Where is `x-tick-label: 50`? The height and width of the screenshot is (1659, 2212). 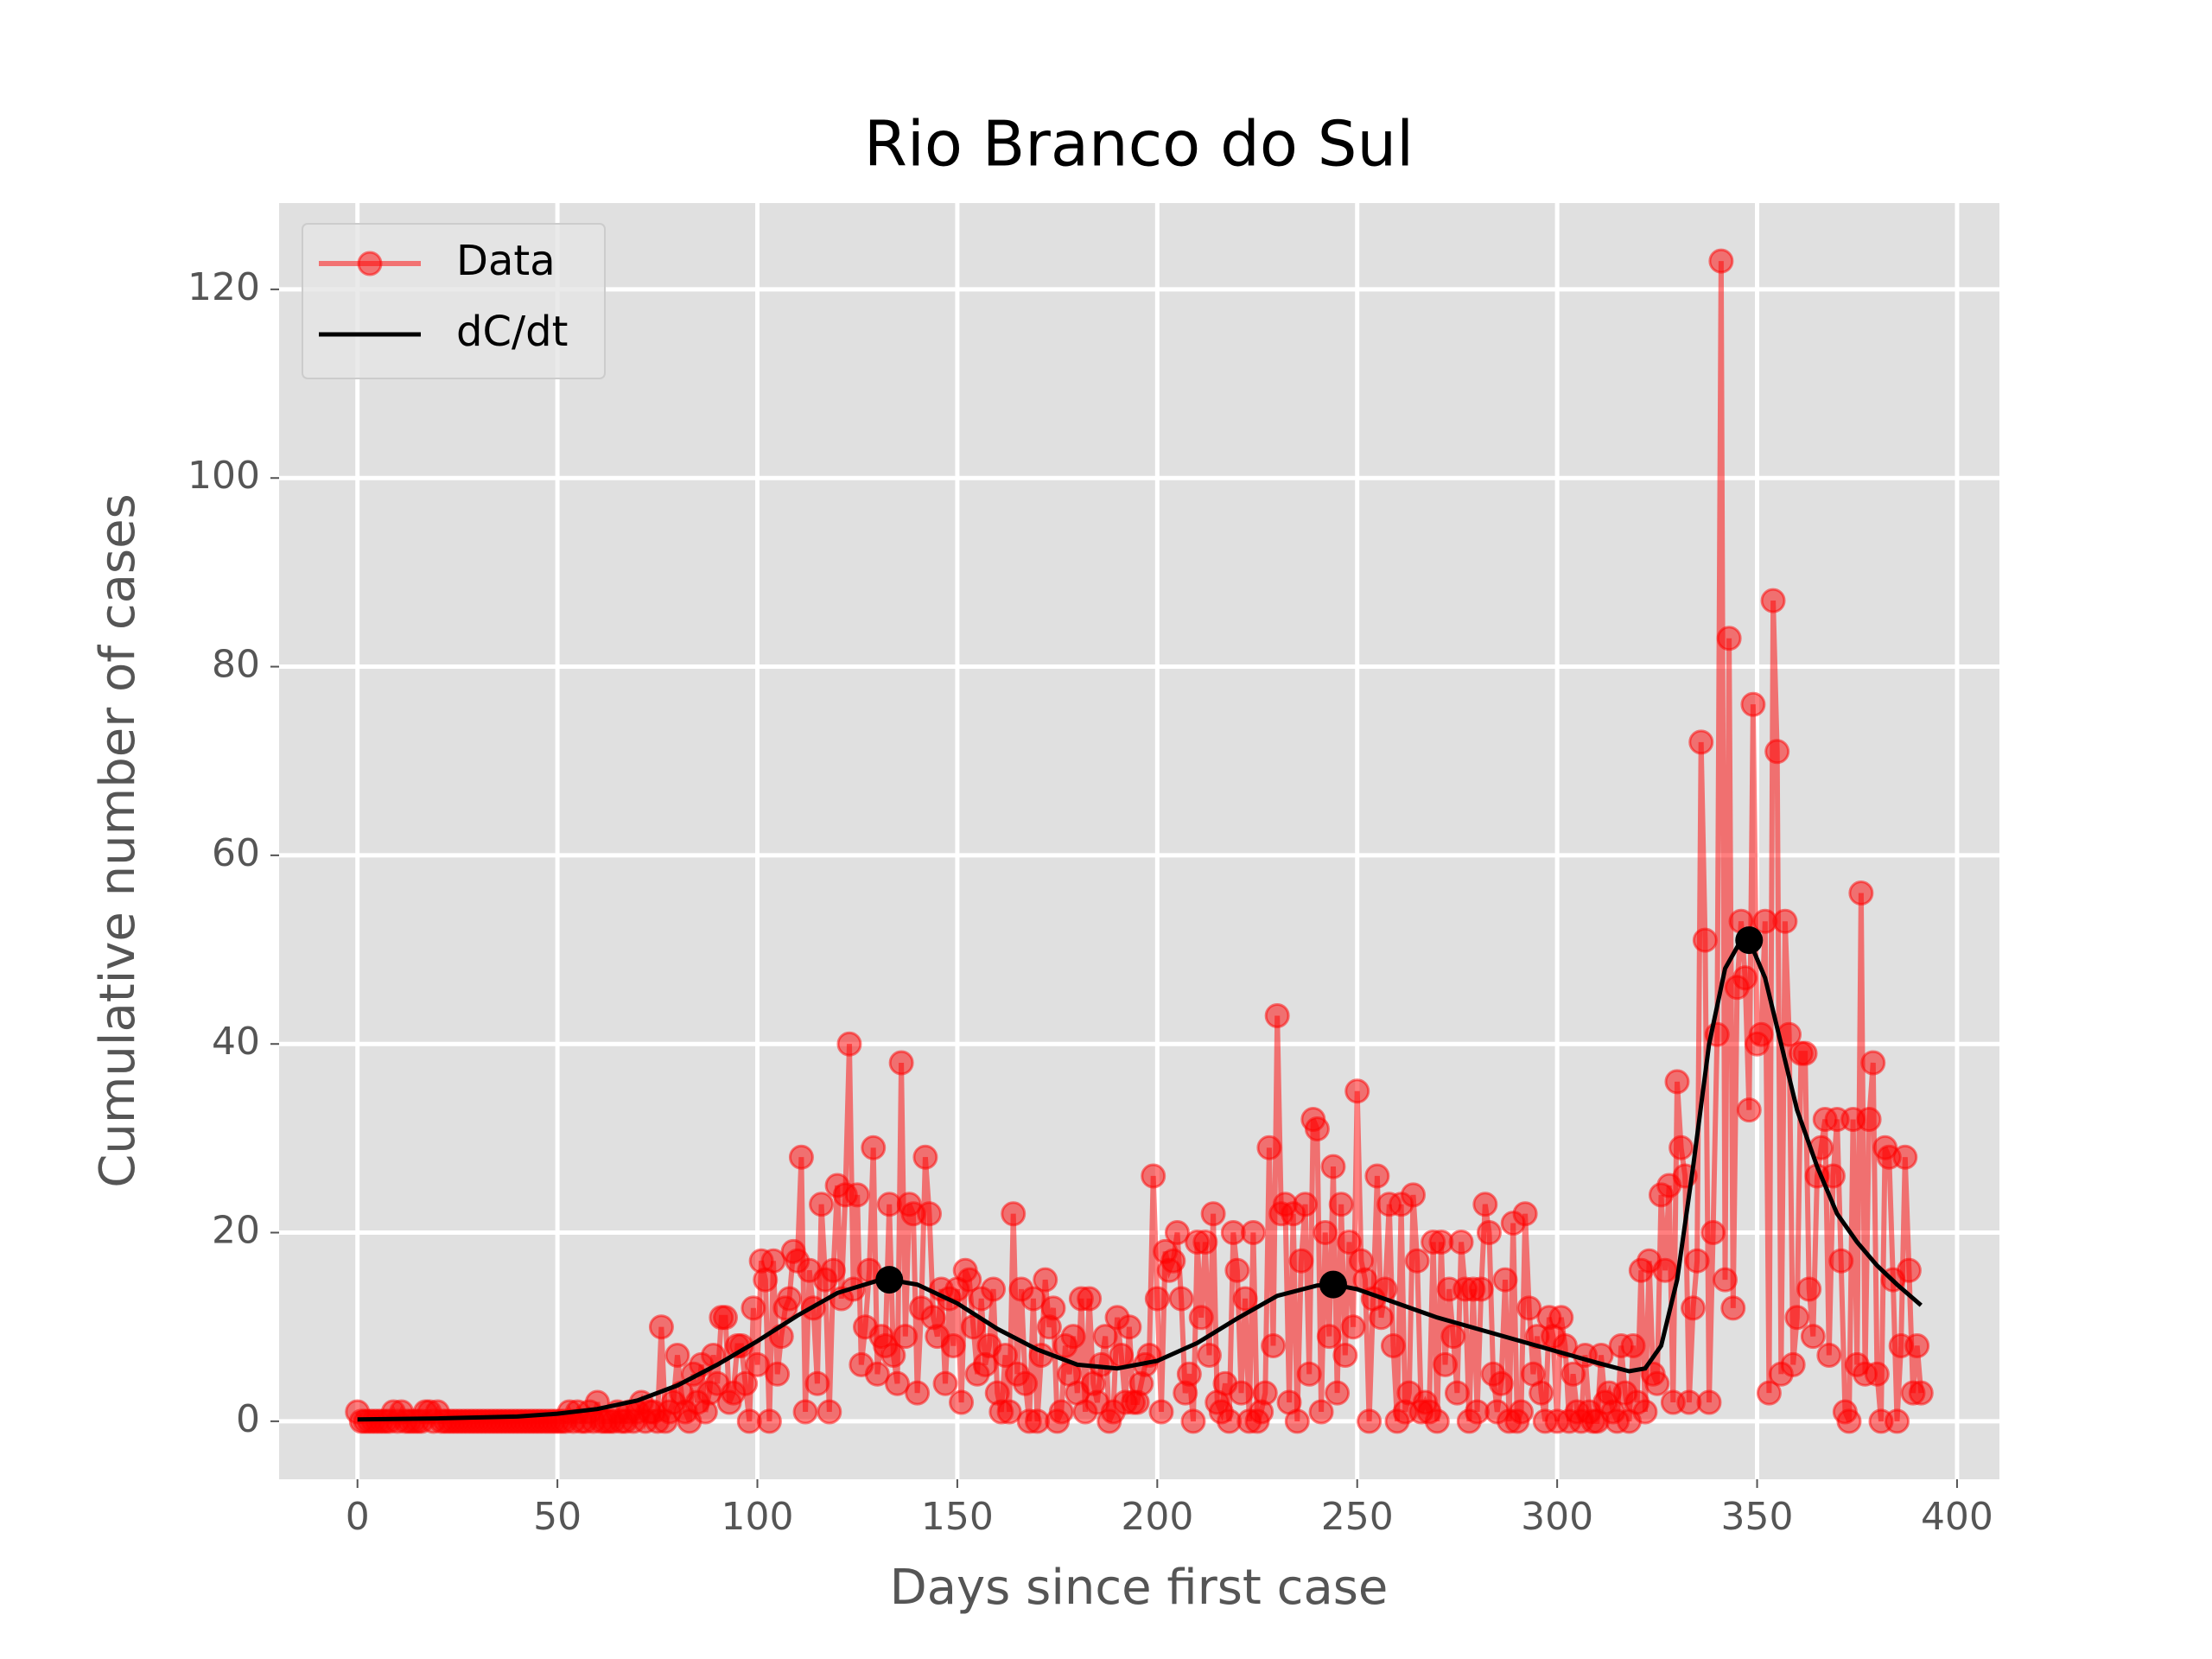 x-tick-label: 50 is located at coordinates (557, 1517).